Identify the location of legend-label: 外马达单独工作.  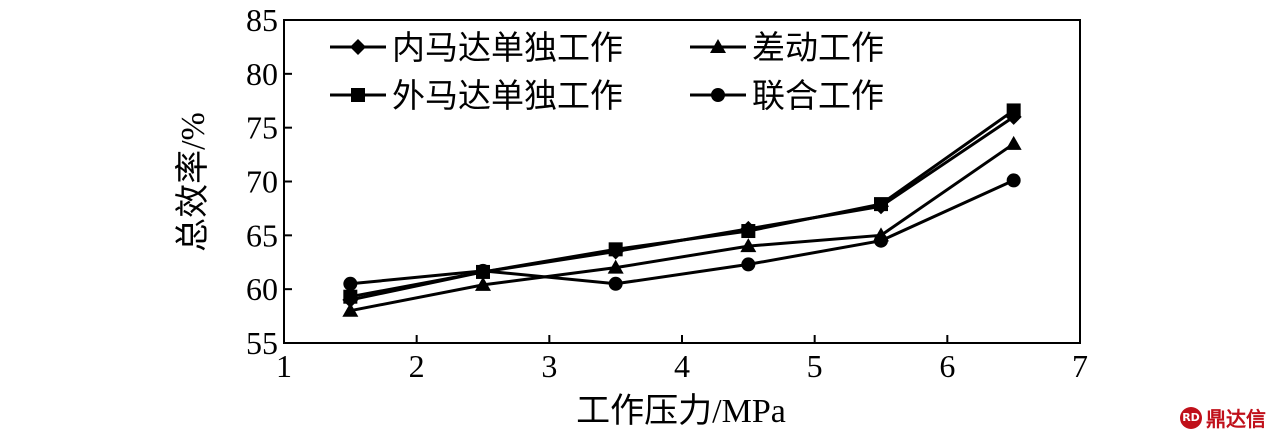
(507, 96).